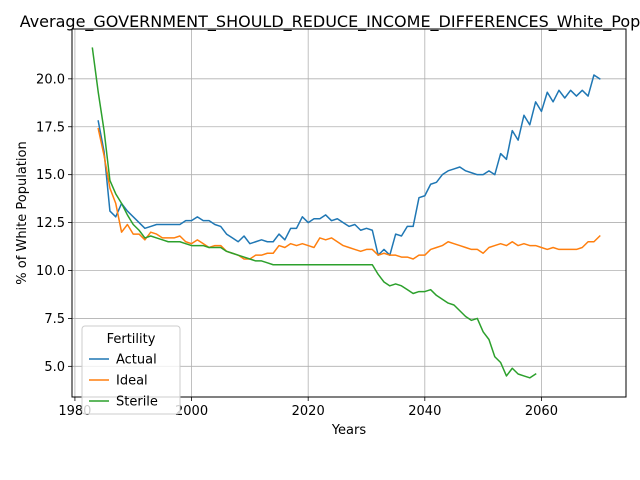  What do you see at coordinates (136, 360) in the screenshot?
I see `legend-label-actual: Actual` at bounding box center [136, 360].